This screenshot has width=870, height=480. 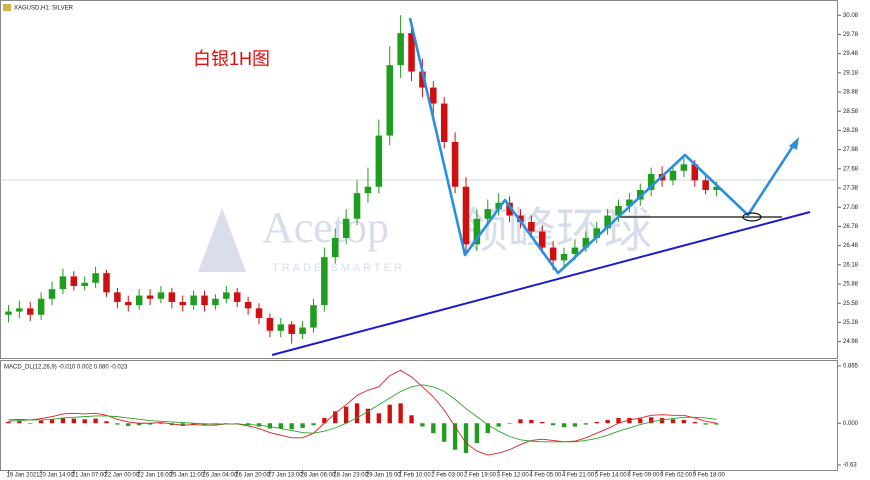 What do you see at coordinates (851, 304) in the screenshot?
I see `y-tick-label: 25.58` at bounding box center [851, 304].